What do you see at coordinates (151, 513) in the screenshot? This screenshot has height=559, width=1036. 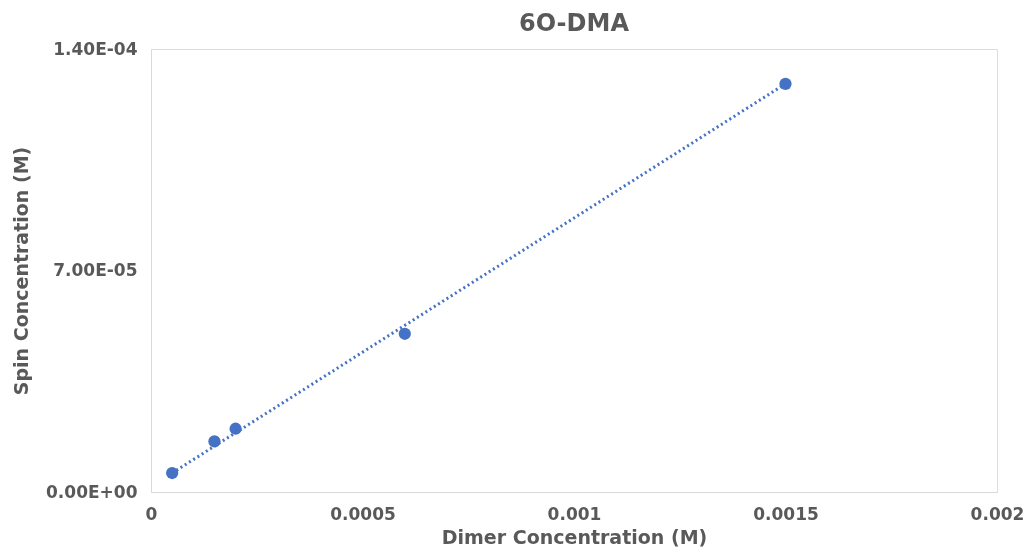 I see `x-tick-label: 0` at bounding box center [151, 513].